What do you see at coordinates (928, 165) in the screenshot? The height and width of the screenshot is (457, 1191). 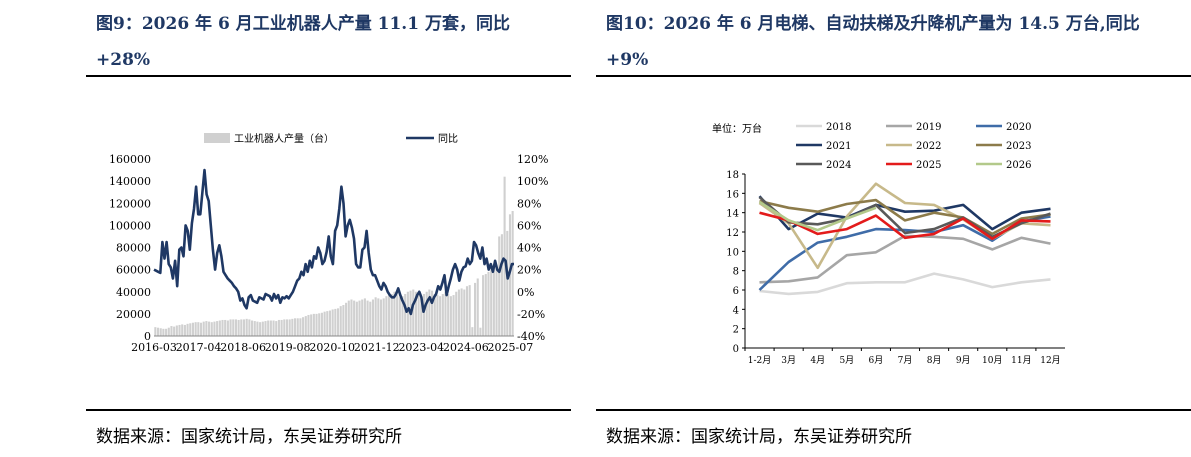 I see `legend-label-2025: 2025` at bounding box center [928, 165].